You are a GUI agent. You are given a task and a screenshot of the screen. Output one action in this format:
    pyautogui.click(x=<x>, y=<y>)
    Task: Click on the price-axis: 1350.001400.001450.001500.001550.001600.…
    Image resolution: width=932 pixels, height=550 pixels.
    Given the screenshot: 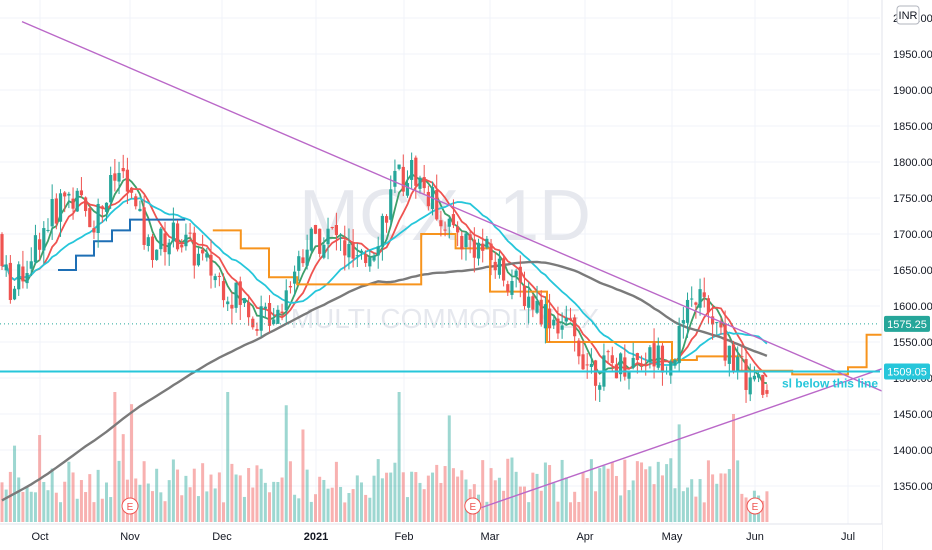 What is the action you would take?
    pyautogui.click(x=906, y=275)
    